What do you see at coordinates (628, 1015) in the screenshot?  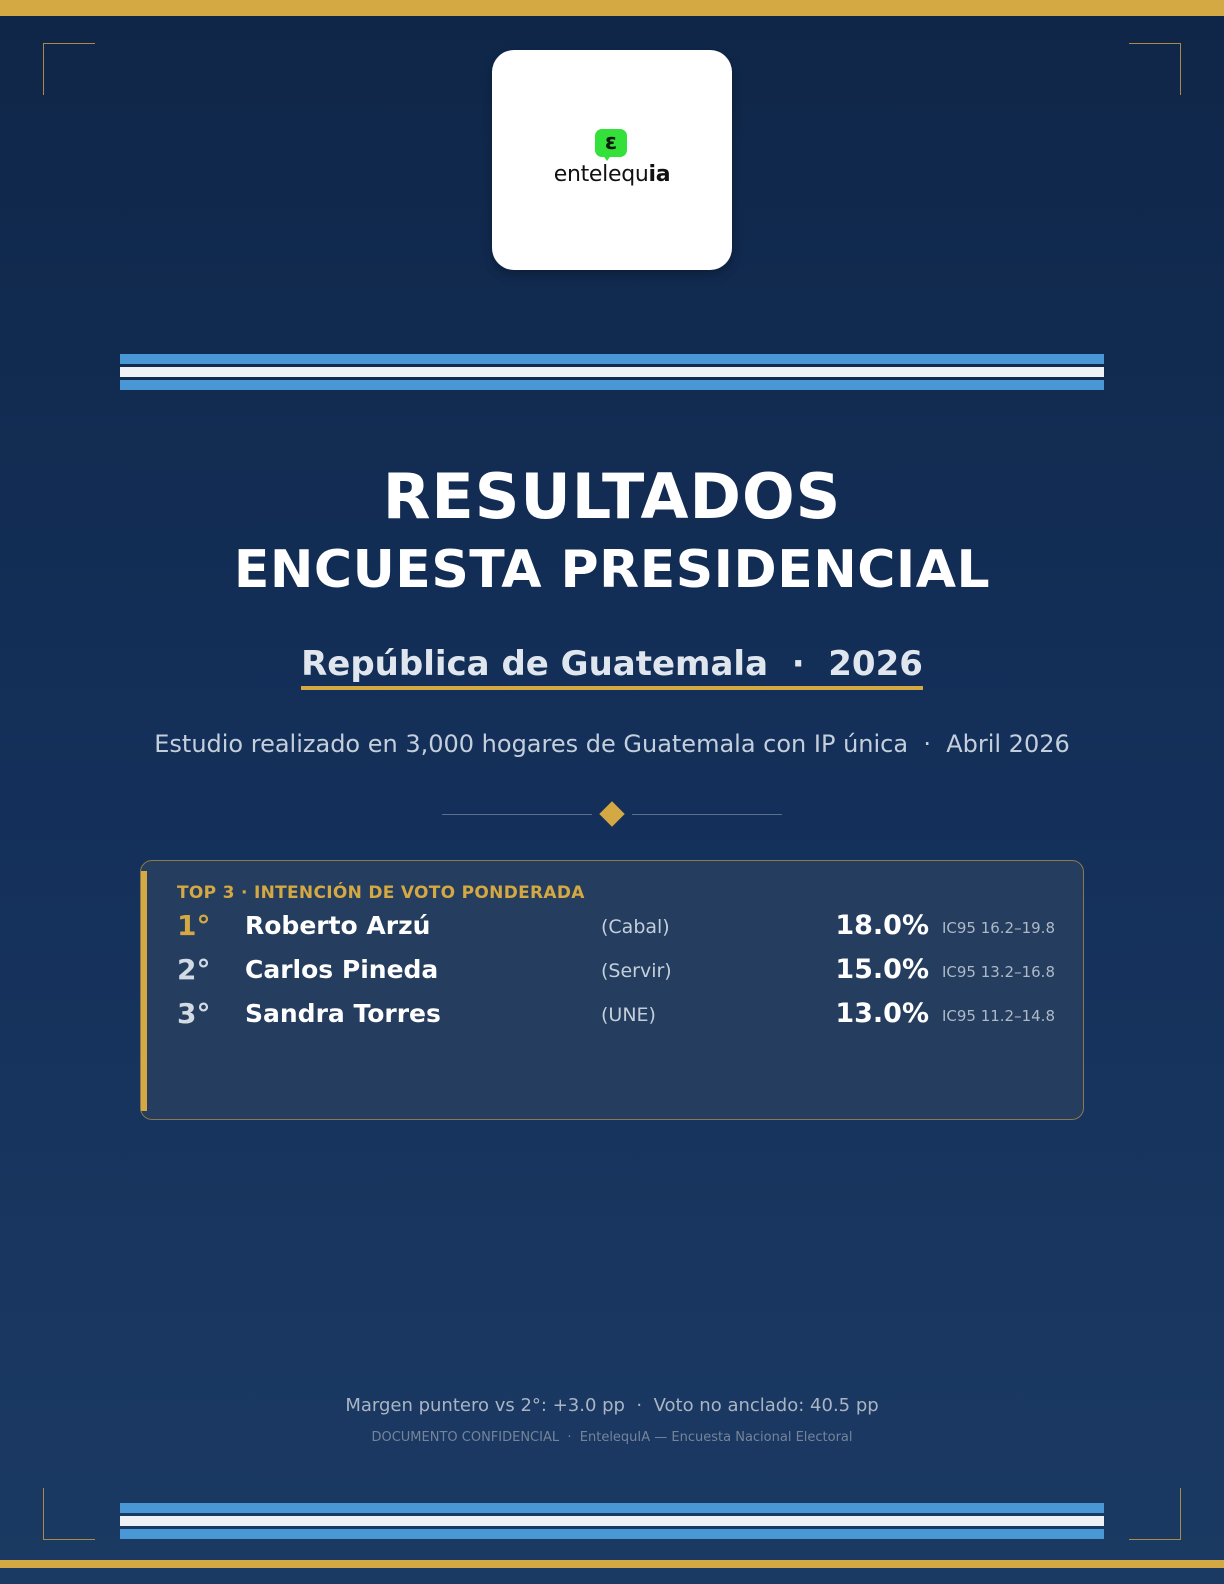 I see `candidate-party: (UNE)` at bounding box center [628, 1015].